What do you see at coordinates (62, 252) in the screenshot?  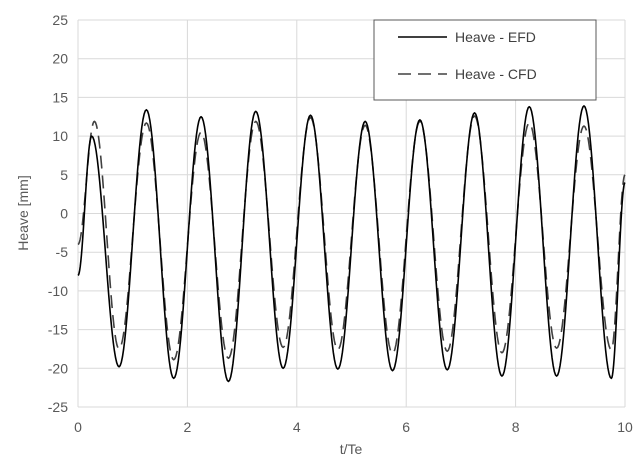 I see `y-tick-label: -5` at bounding box center [62, 252].